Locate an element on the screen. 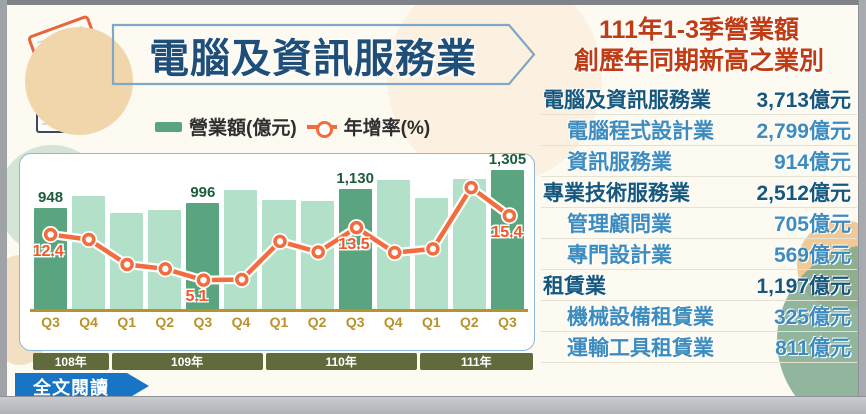 The image size is (866, 414). year-group-pill: 110年 is located at coordinates (341, 361).